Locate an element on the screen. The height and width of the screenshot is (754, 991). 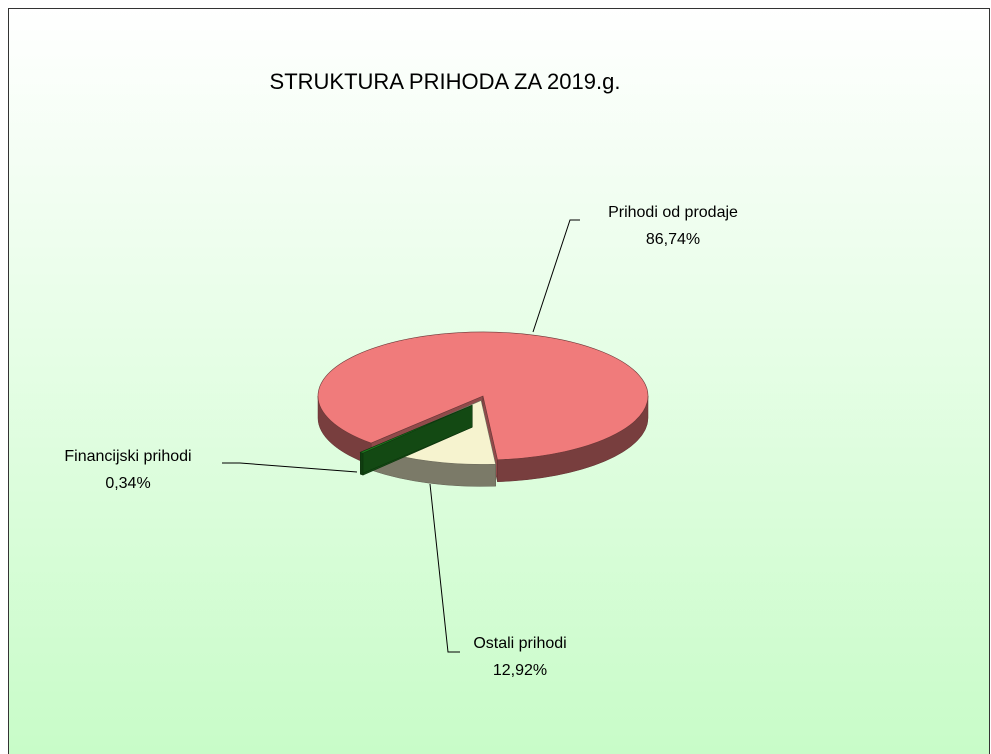
pie is located at coordinates (483, 409).